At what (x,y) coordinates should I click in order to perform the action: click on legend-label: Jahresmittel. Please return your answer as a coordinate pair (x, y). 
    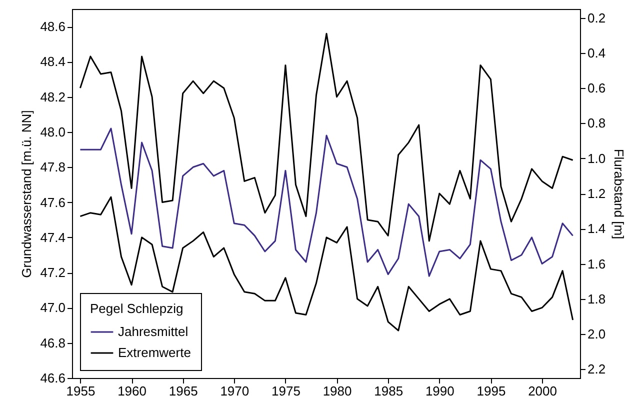
    Looking at the image, I should click on (153, 331).